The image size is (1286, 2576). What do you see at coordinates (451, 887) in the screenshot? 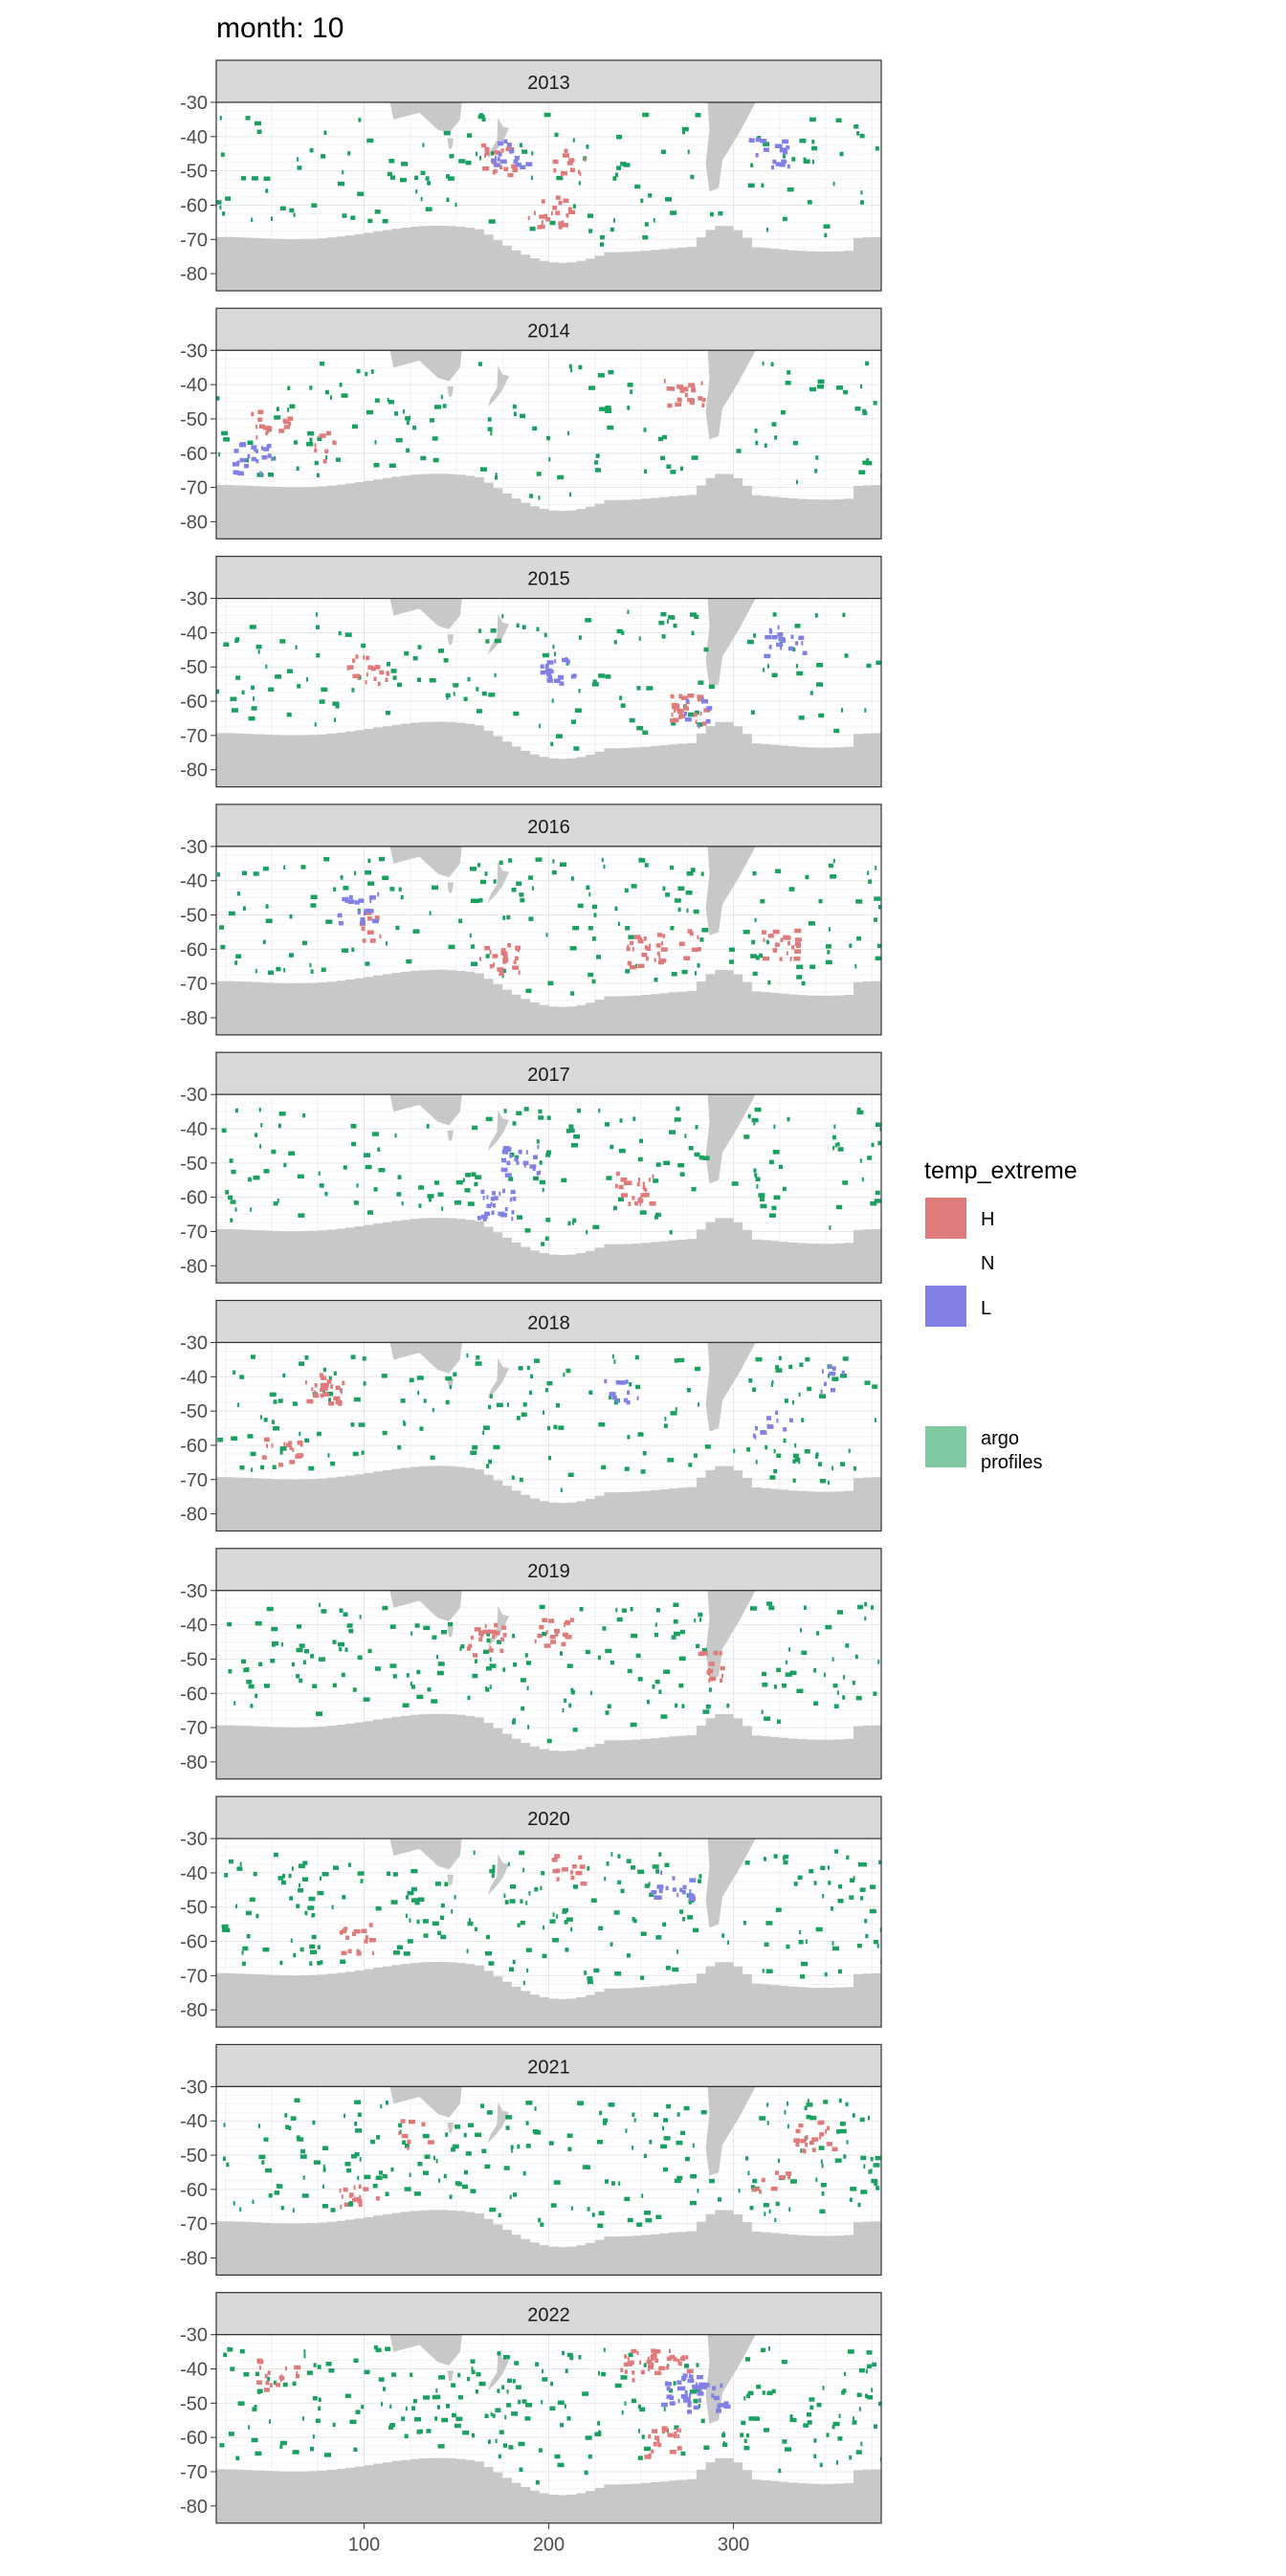
I see `tasmania-land` at bounding box center [451, 887].